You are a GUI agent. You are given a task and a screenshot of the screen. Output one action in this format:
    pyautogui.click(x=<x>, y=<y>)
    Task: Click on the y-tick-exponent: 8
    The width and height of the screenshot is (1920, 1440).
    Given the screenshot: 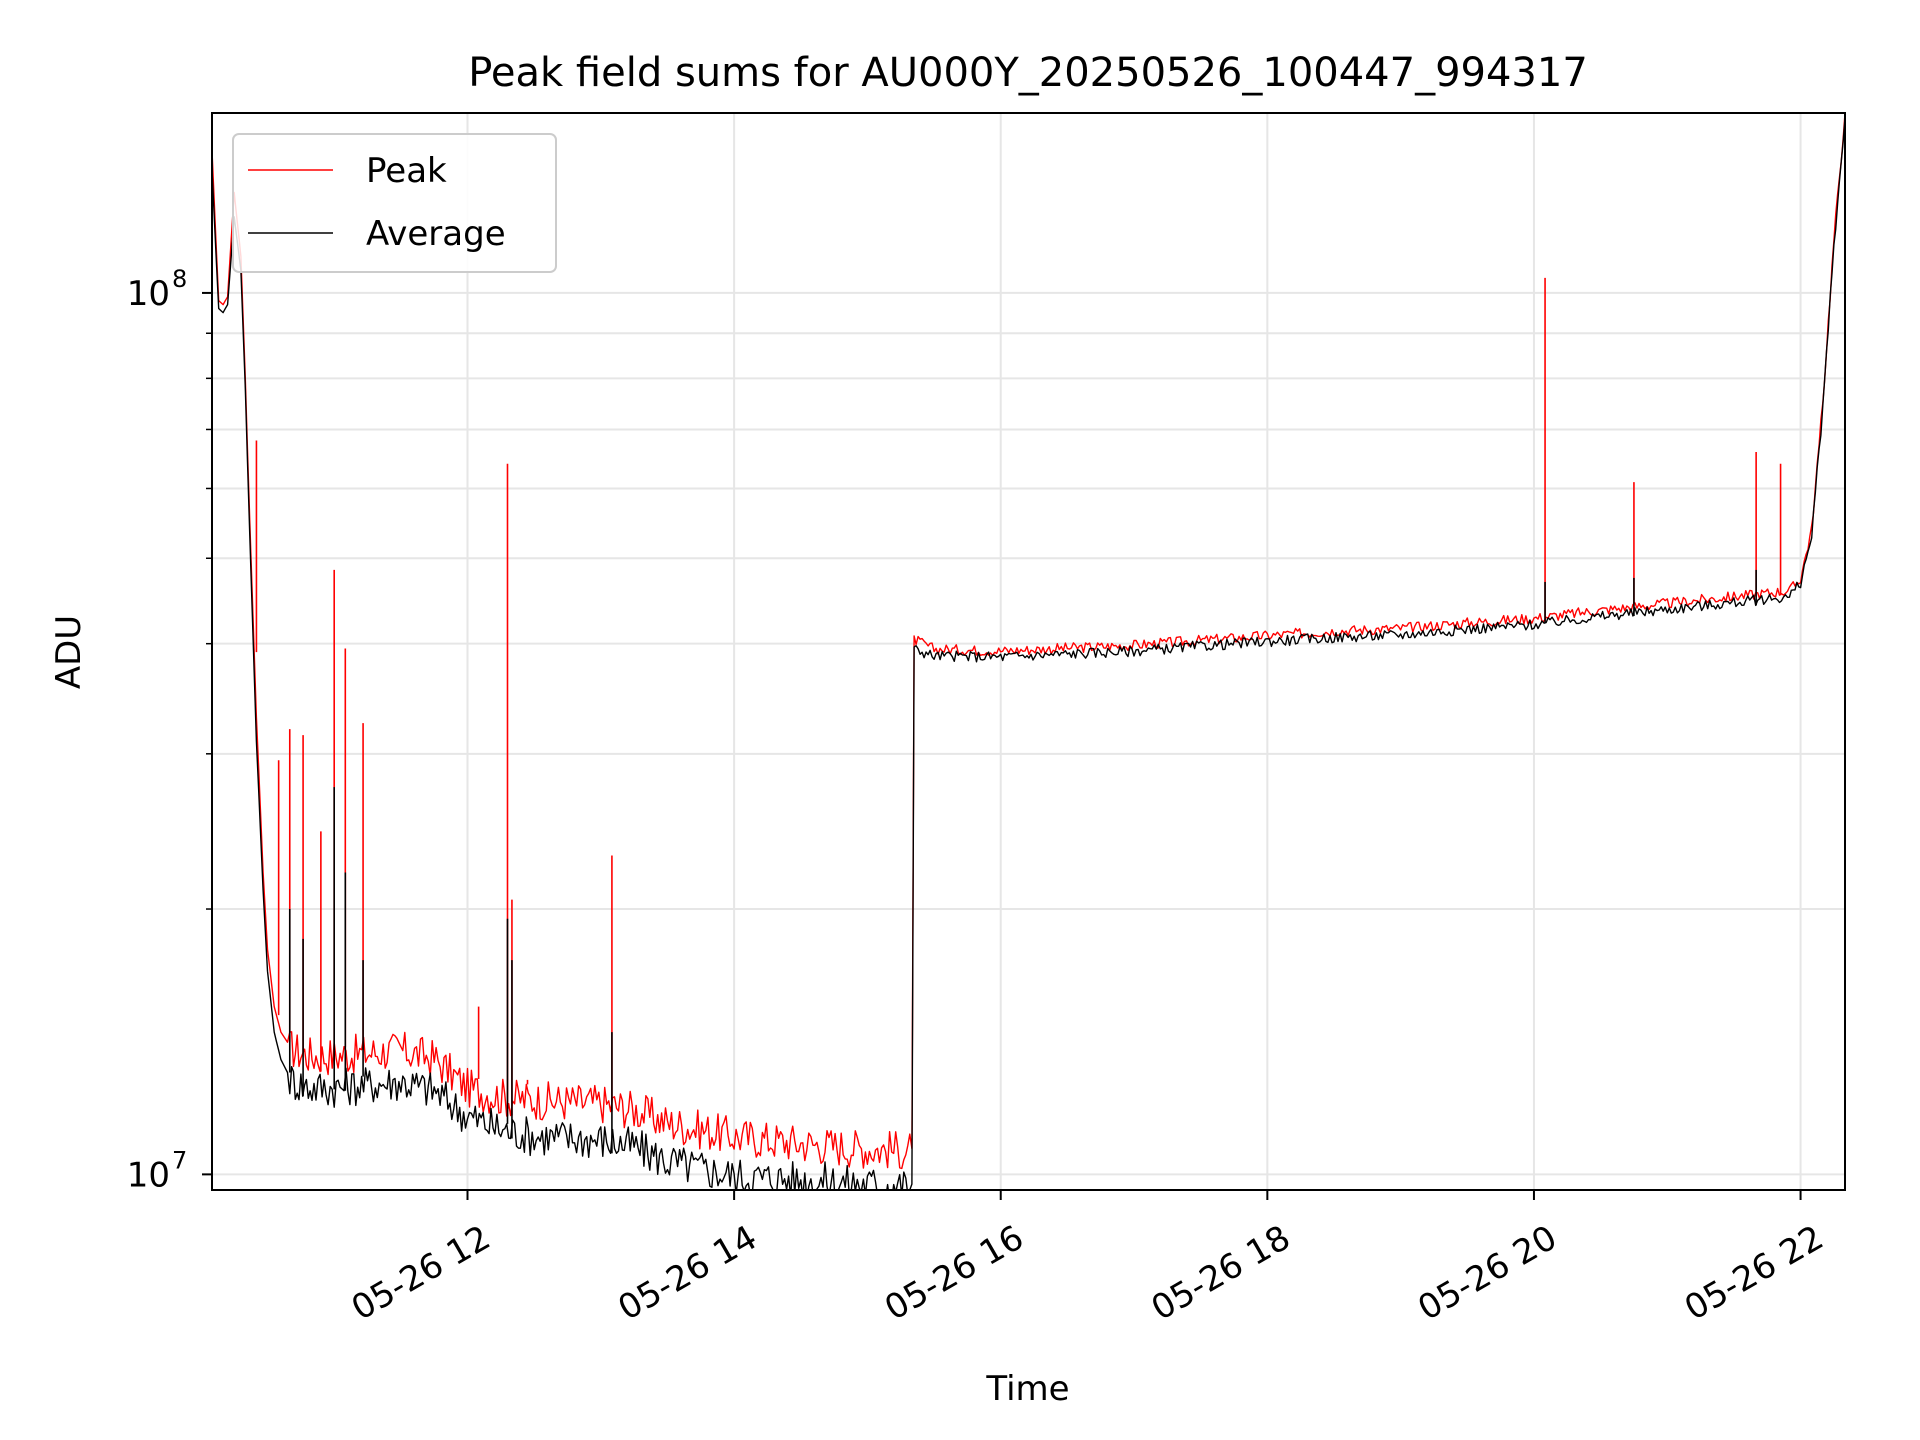 What is the action you would take?
    pyautogui.click(x=179, y=279)
    